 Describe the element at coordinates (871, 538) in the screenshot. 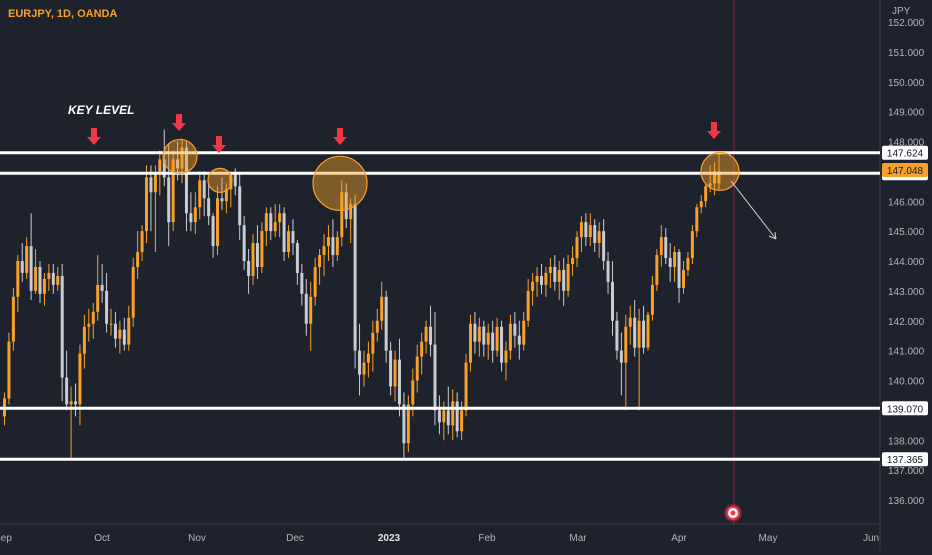

I see `x-tick-label: Jun` at that location.